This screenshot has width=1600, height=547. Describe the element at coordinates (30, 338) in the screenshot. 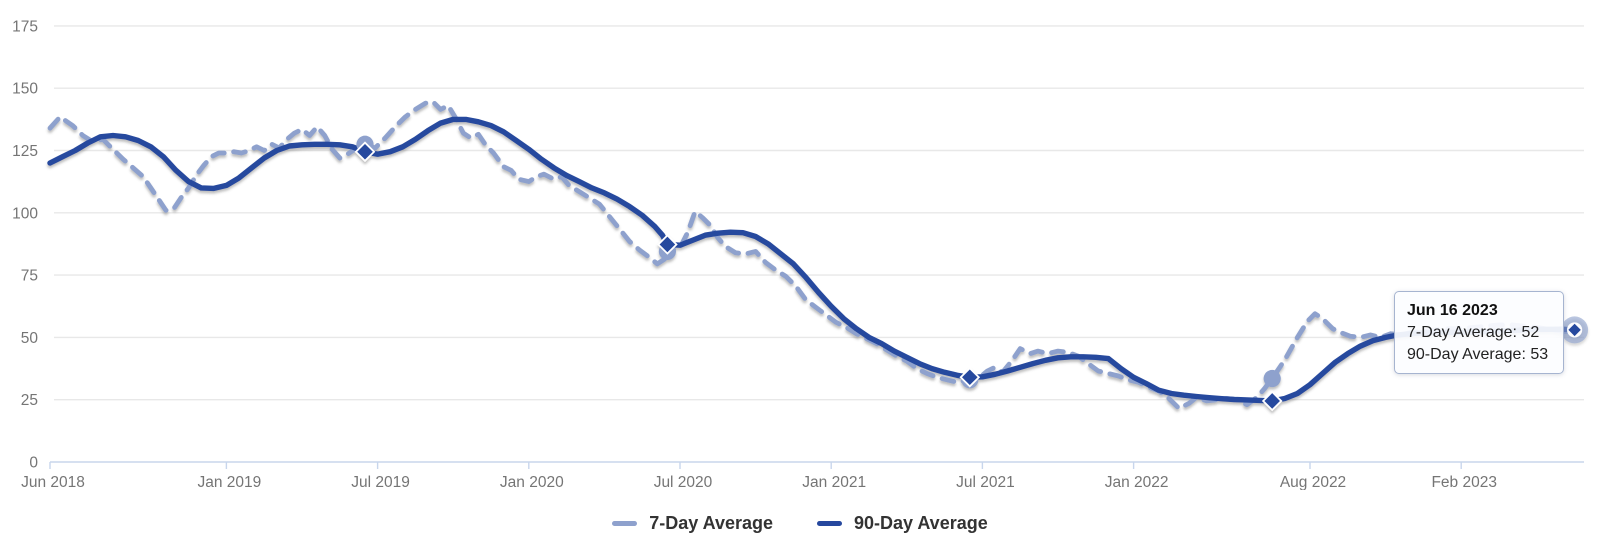

I see `y-tick-label-50: 50` at that location.